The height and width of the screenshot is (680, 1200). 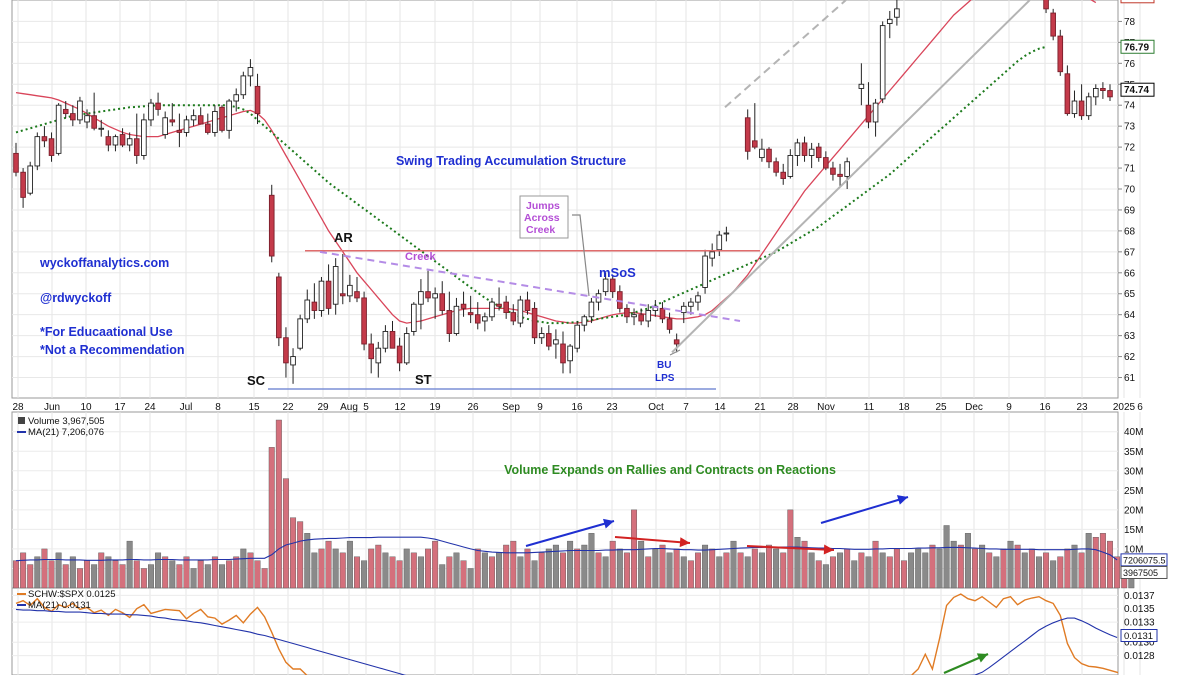 What do you see at coordinates (974, 407) in the screenshot?
I see `x-tick-label: Dec` at bounding box center [974, 407].